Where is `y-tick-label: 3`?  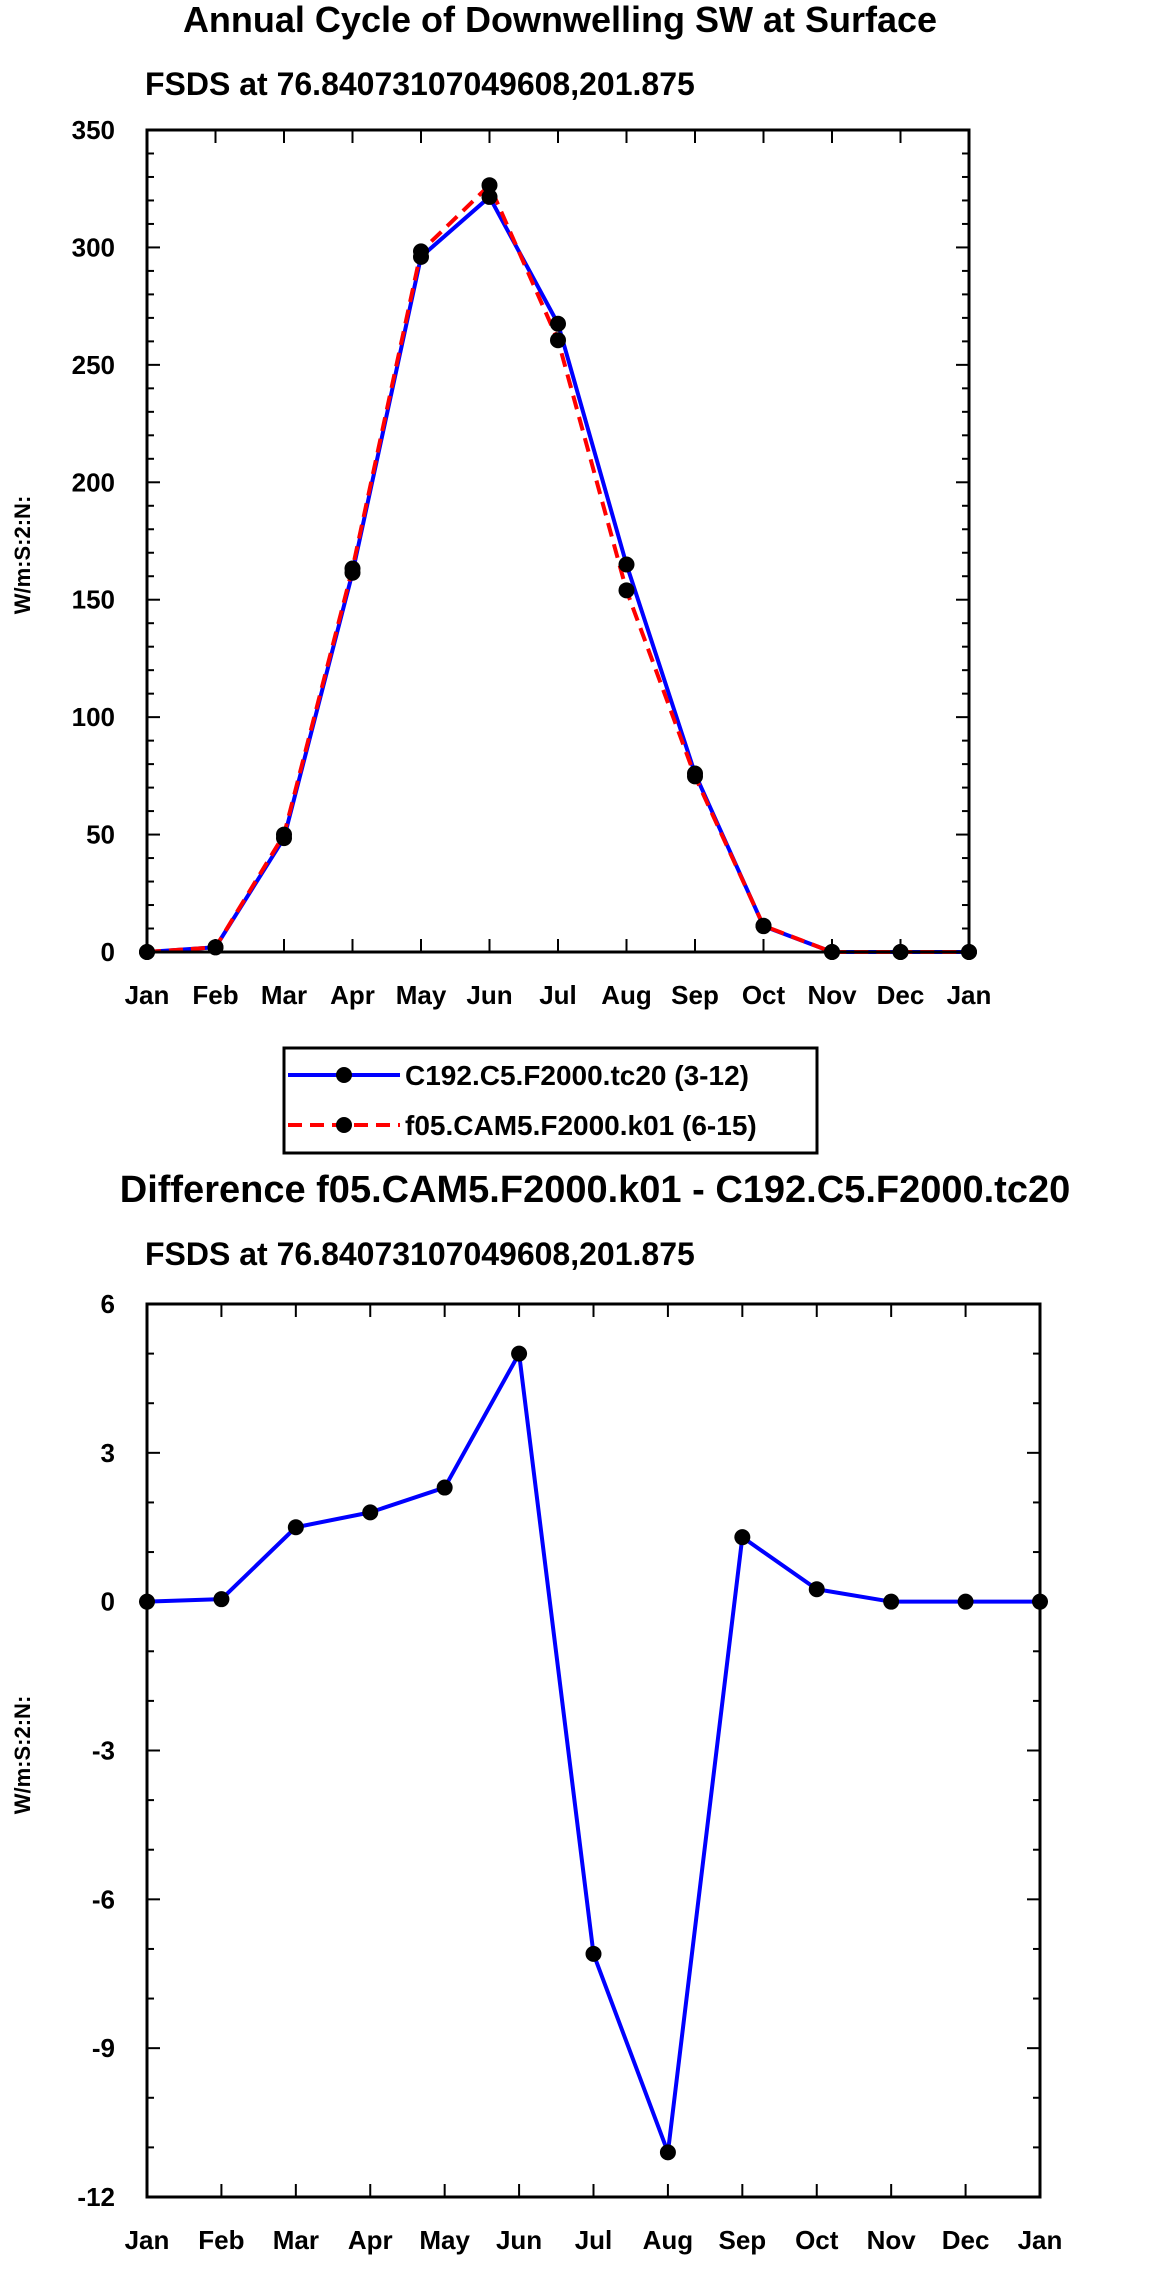 y-tick-label: 3 is located at coordinates (108, 1453).